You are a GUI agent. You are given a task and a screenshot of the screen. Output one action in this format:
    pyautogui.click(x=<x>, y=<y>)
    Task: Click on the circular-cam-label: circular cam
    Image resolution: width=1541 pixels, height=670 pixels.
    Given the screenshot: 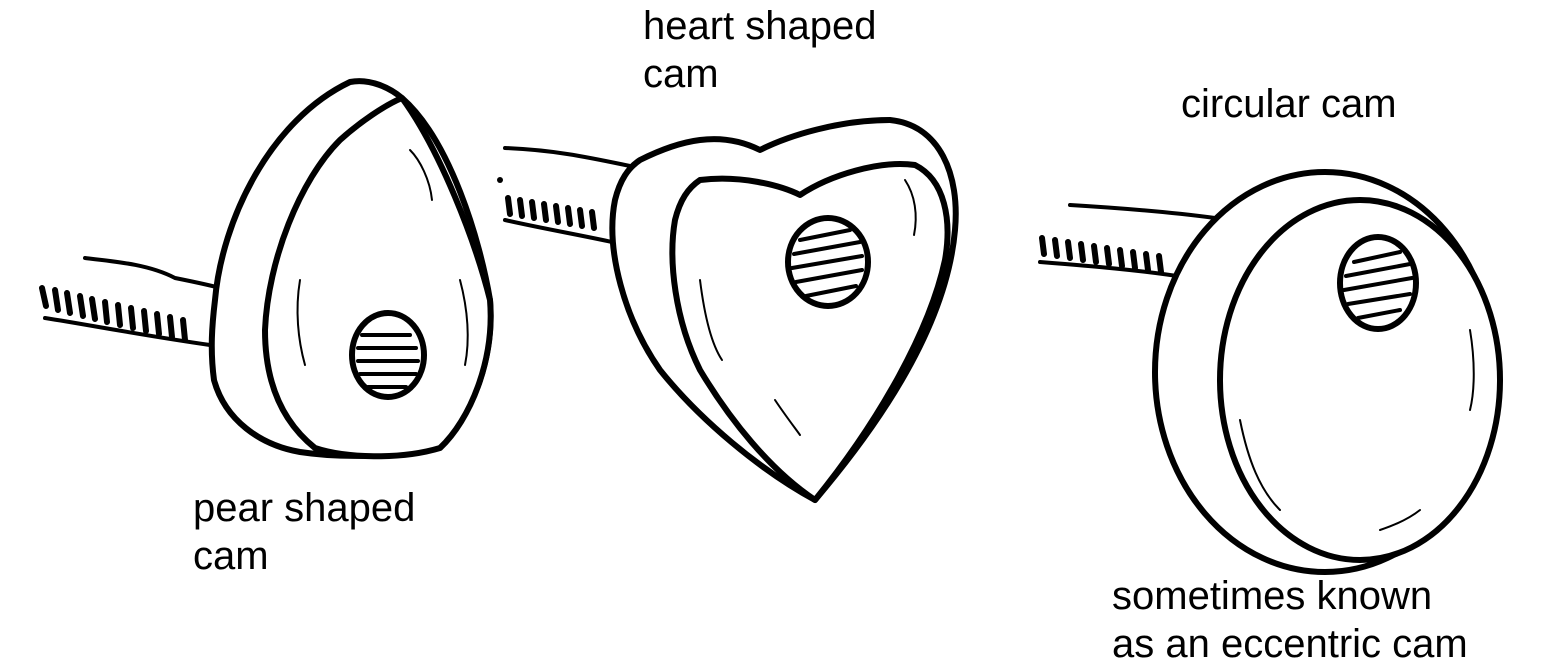 What is the action you would take?
    pyautogui.click(x=1289, y=104)
    